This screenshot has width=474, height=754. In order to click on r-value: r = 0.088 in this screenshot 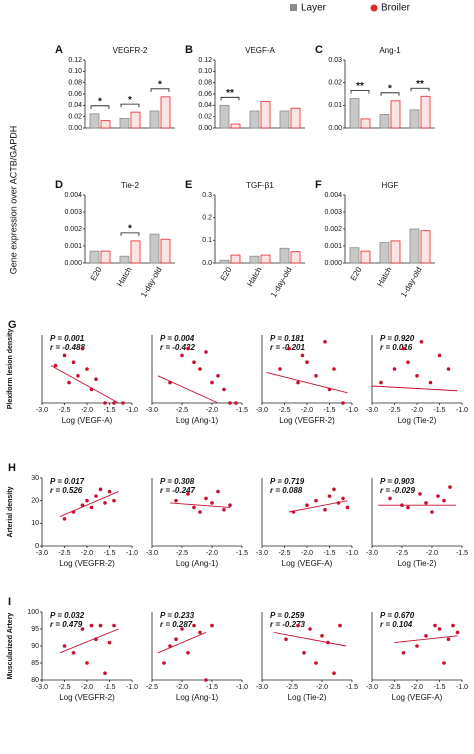, I will do `click(286, 490)`.